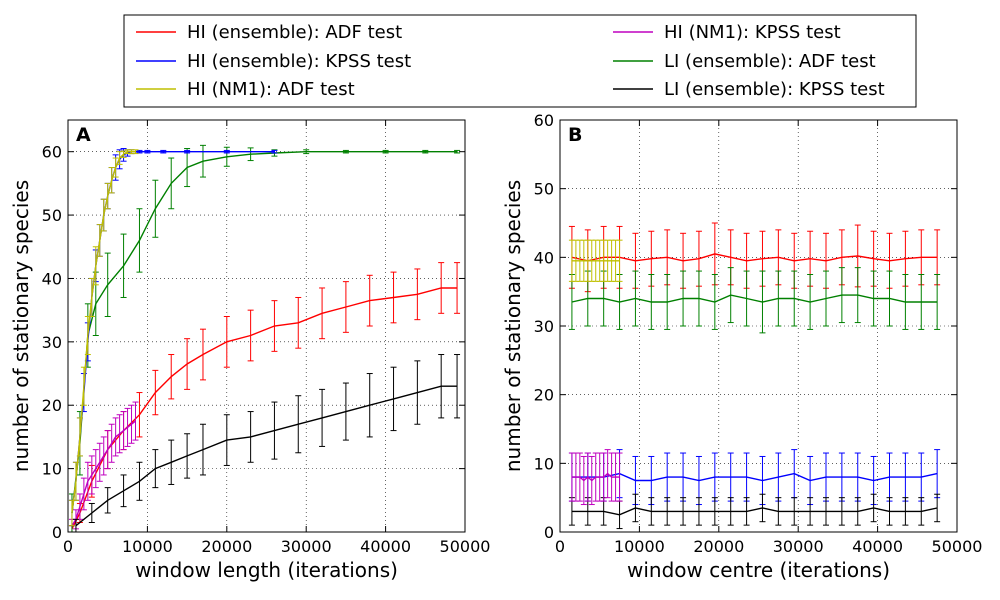  What do you see at coordinates (752, 32) in the screenshot?
I see `legend-label-3: HI (NM1): KPSS test` at bounding box center [752, 32].